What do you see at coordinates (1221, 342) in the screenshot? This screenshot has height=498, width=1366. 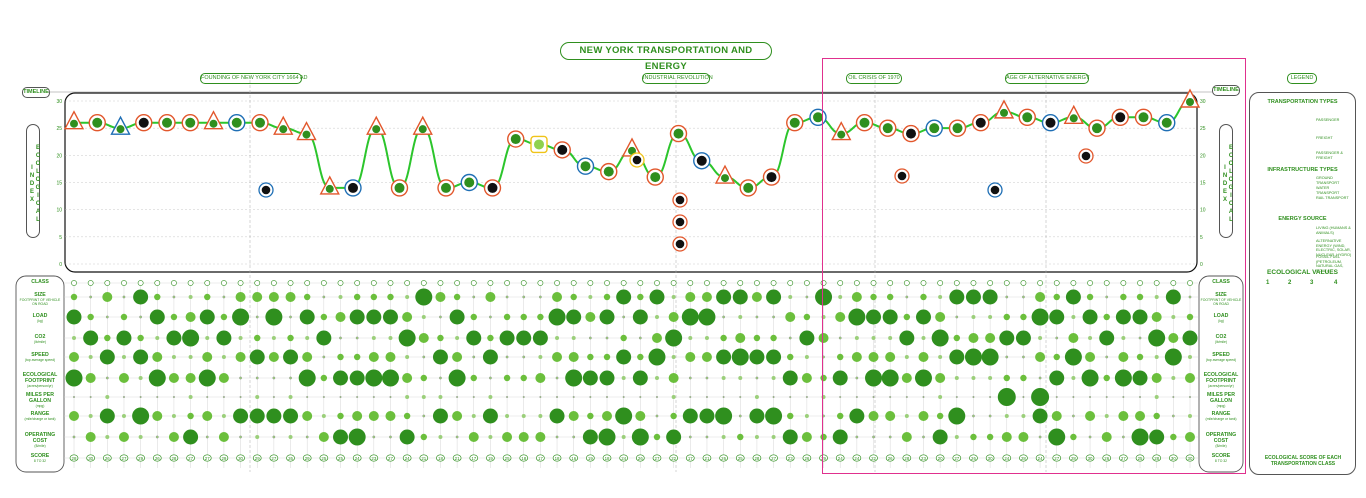 I see `row-label-sub: (lb/mile)` at bounding box center [1221, 342].